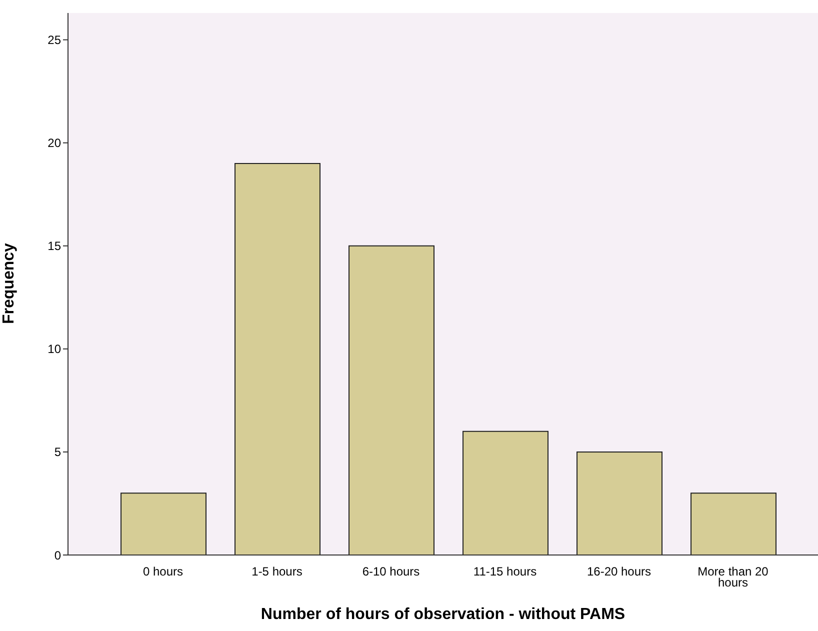  Describe the element at coordinates (277, 571) in the screenshot. I see `x-tick-label: 1-5 hours` at that location.